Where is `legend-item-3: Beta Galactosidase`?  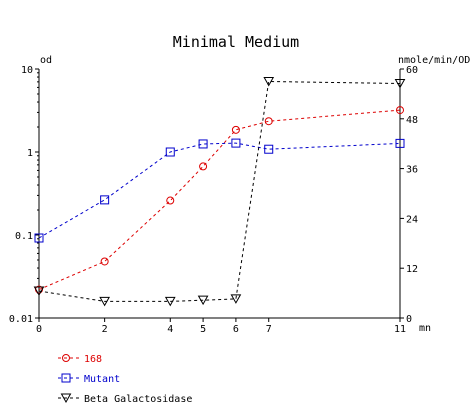
legend-item-3: Beta Galactosidase is located at coordinates (125, 399).